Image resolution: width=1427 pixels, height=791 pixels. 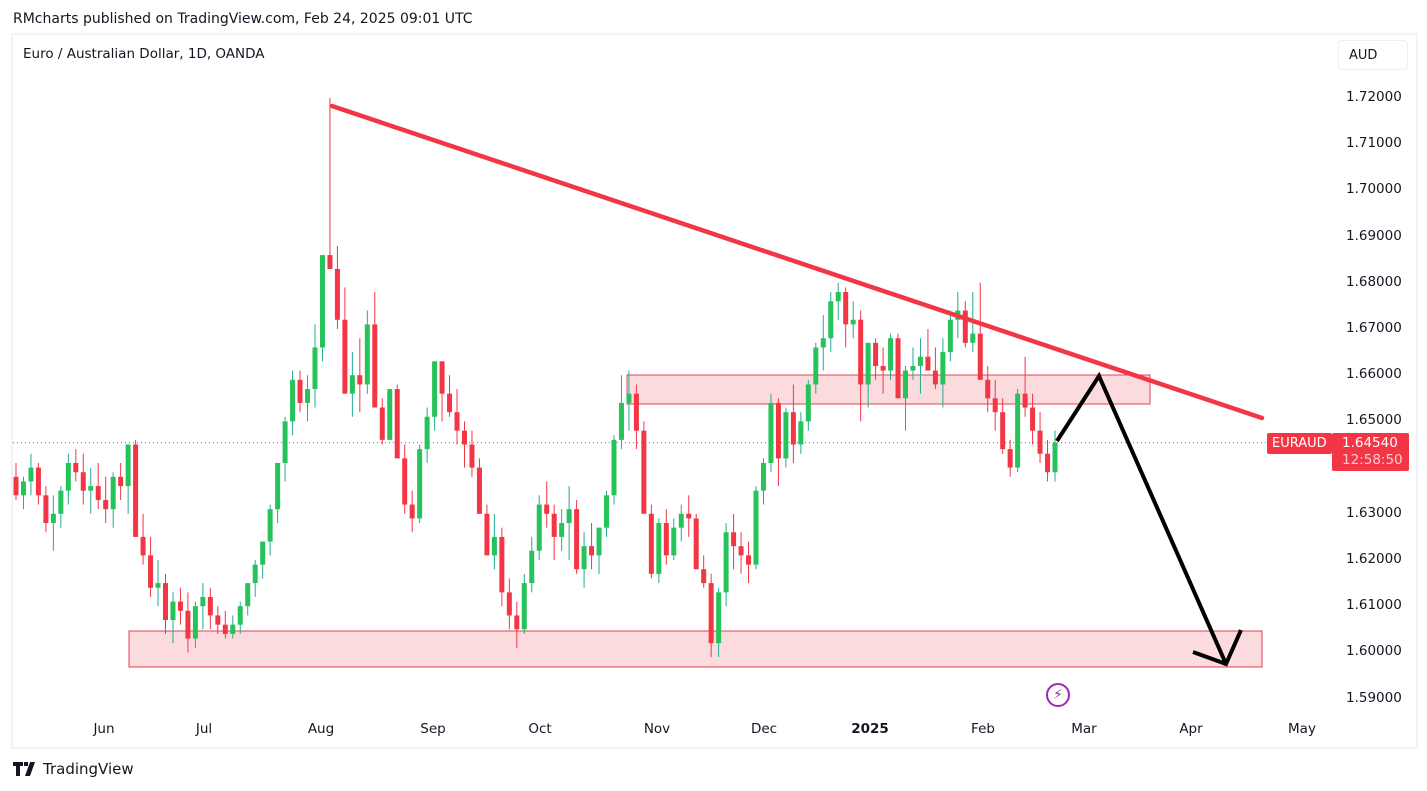 What do you see at coordinates (321, 729) in the screenshot?
I see `time-tick-label: Aug` at bounding box center [321, 729].